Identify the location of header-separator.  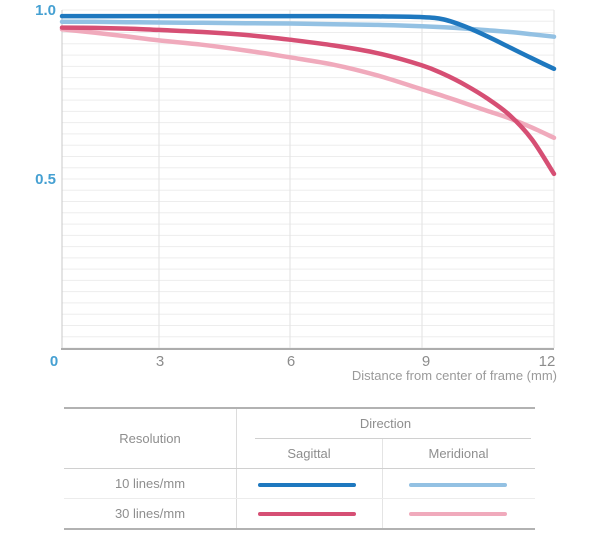
(299, 468).